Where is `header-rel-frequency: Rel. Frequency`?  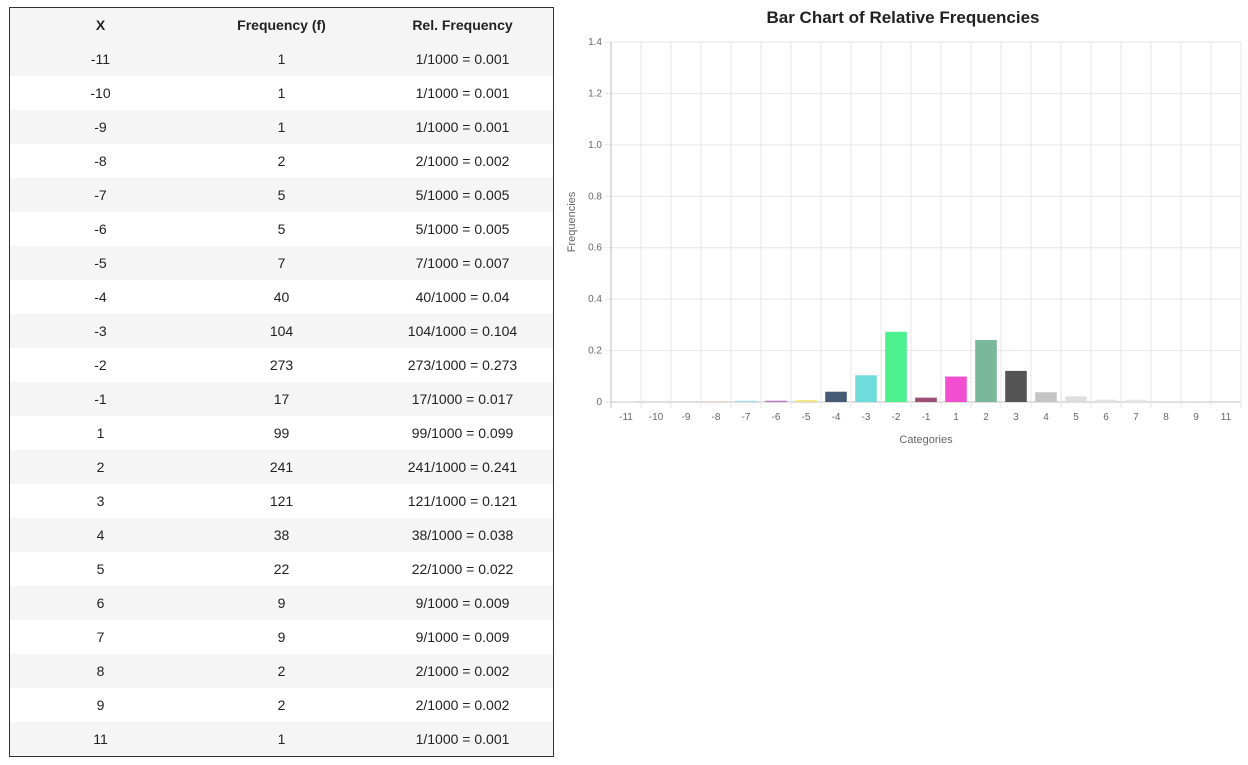
header-rel-frequency: Rel. Frequency is located at coordinates (462, 25).